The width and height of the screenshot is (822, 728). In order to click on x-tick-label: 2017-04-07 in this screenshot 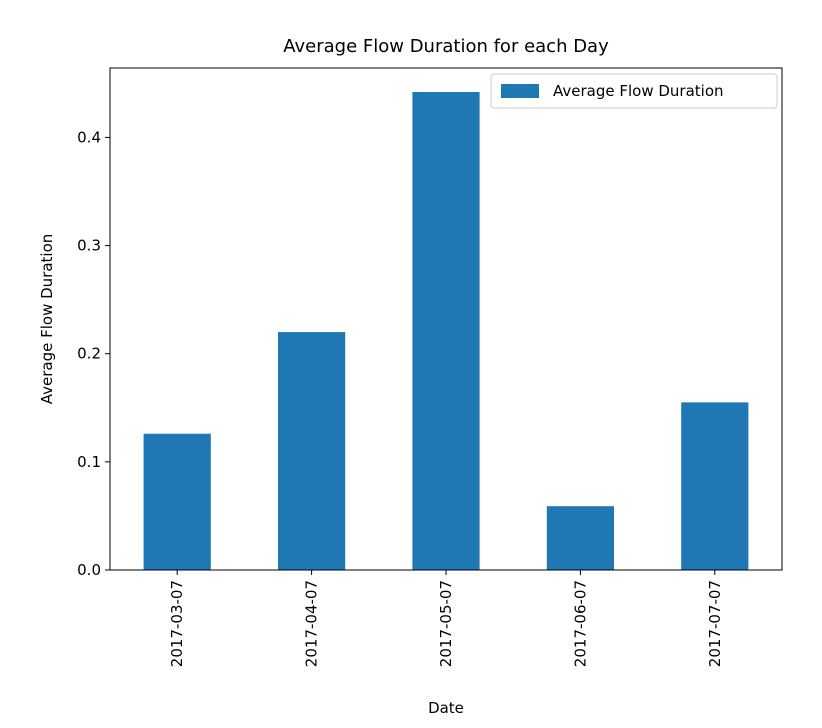, I will do `click(312, 623)`.